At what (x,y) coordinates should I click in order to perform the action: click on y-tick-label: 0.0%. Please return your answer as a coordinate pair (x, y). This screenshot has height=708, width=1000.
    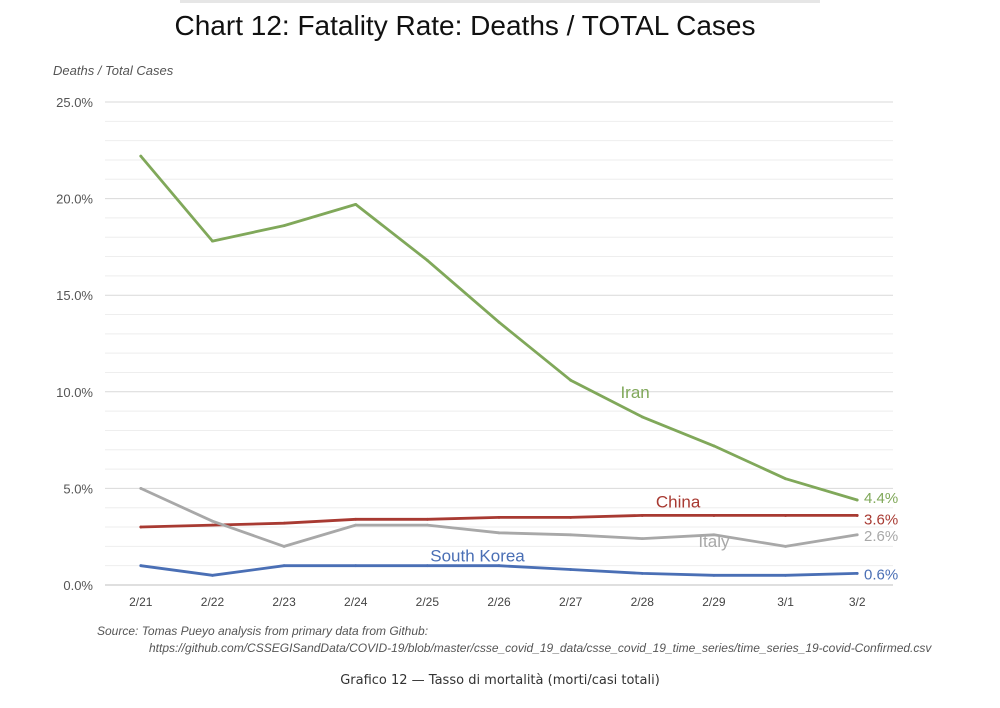
    Looking at the image, I should click on (78, 585).